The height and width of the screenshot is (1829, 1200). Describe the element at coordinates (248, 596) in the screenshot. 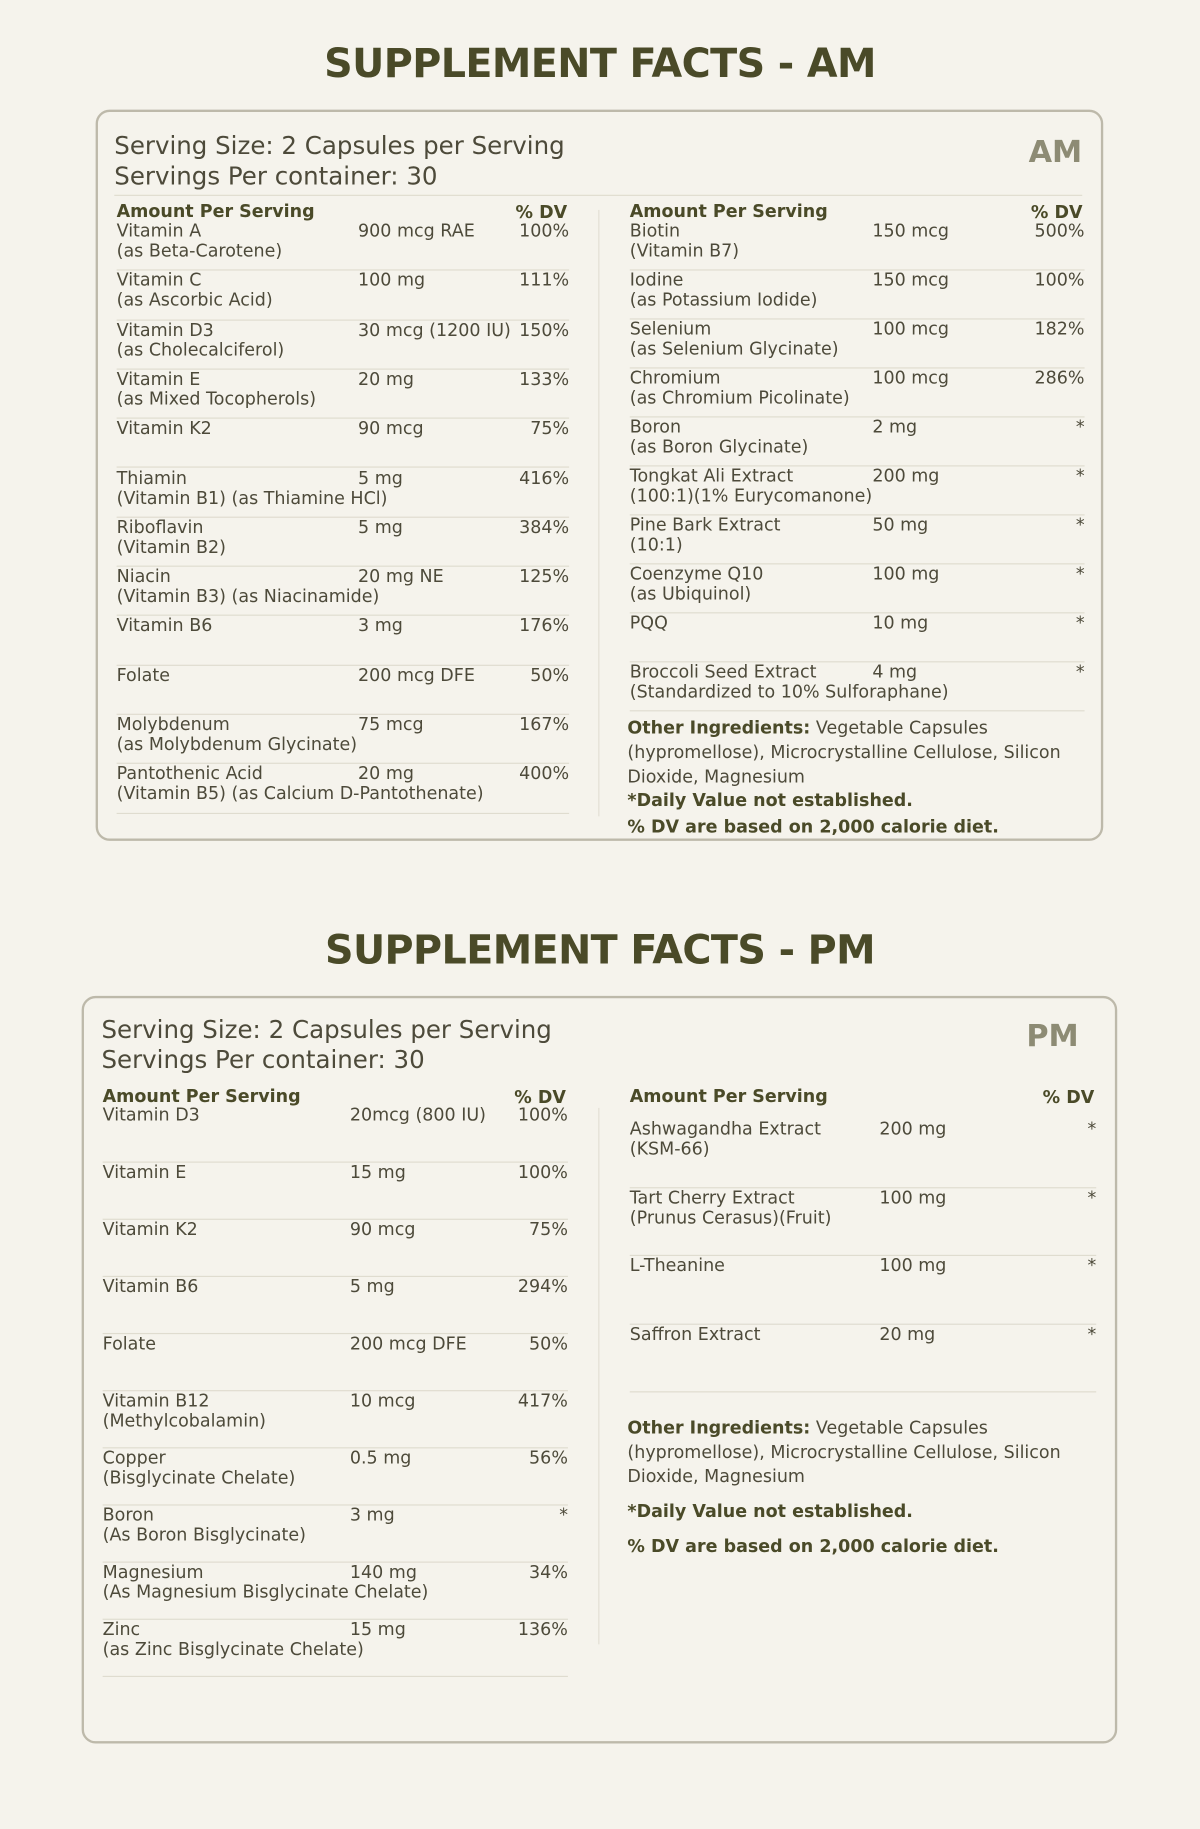

I see `nutrient-source: (Vitamin B3) (as Niacinamide)` at that location.